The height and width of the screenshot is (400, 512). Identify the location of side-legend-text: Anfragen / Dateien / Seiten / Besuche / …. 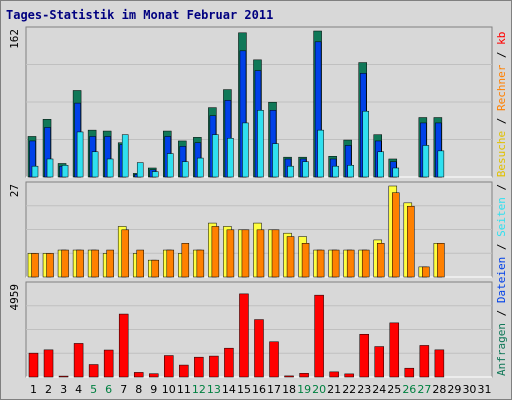
(501, 204).